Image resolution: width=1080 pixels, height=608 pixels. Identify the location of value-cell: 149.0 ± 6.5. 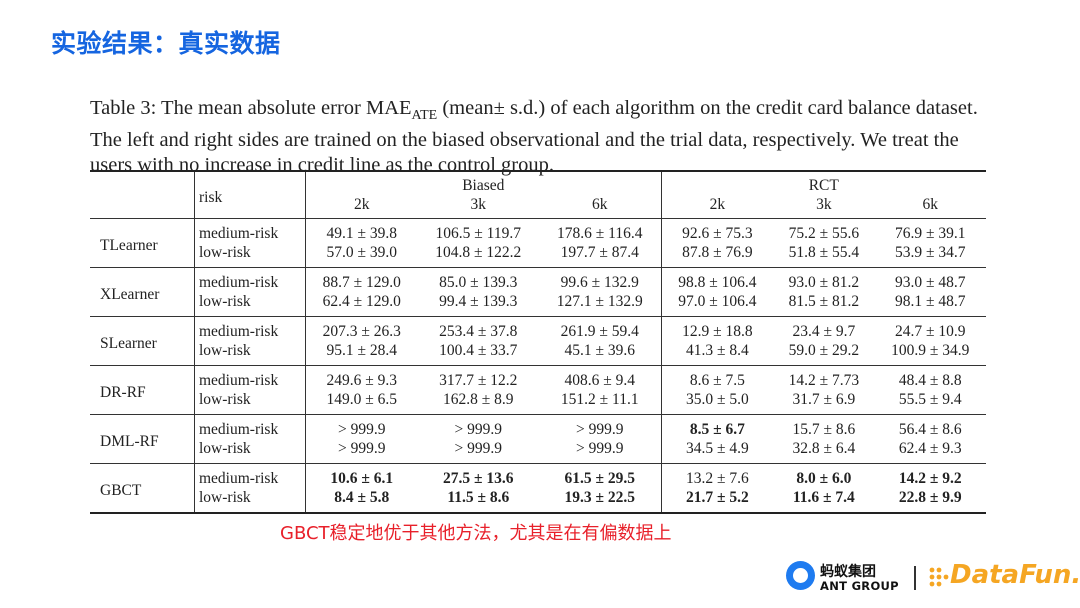
(361, 402).